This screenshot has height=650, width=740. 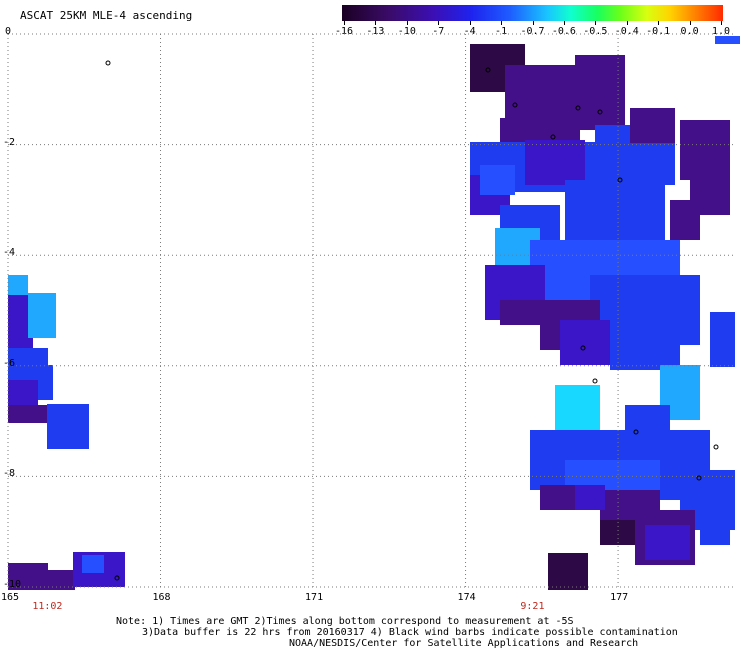 What do you see at coordinates (106, 15) in the screenshot?
I see `map-title: ASCAT 25KM MLE-4 ascending` at bounding box center [106, 15].